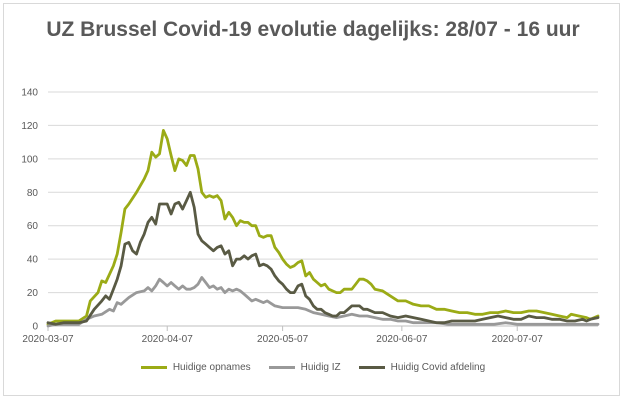  I want to click on y-tick-label-140: 140, so click(29, 93).